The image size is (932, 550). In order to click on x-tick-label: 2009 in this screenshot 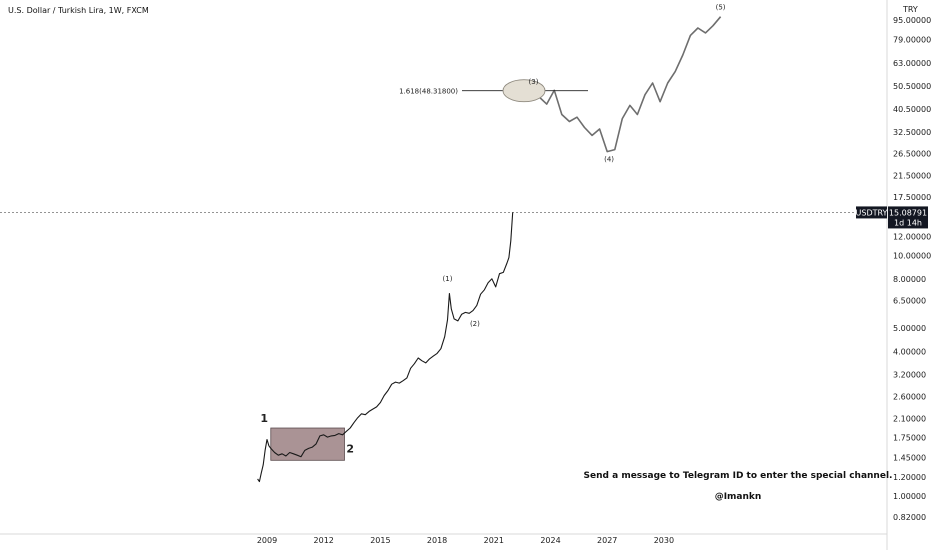, I will do `click(267, 540)`.